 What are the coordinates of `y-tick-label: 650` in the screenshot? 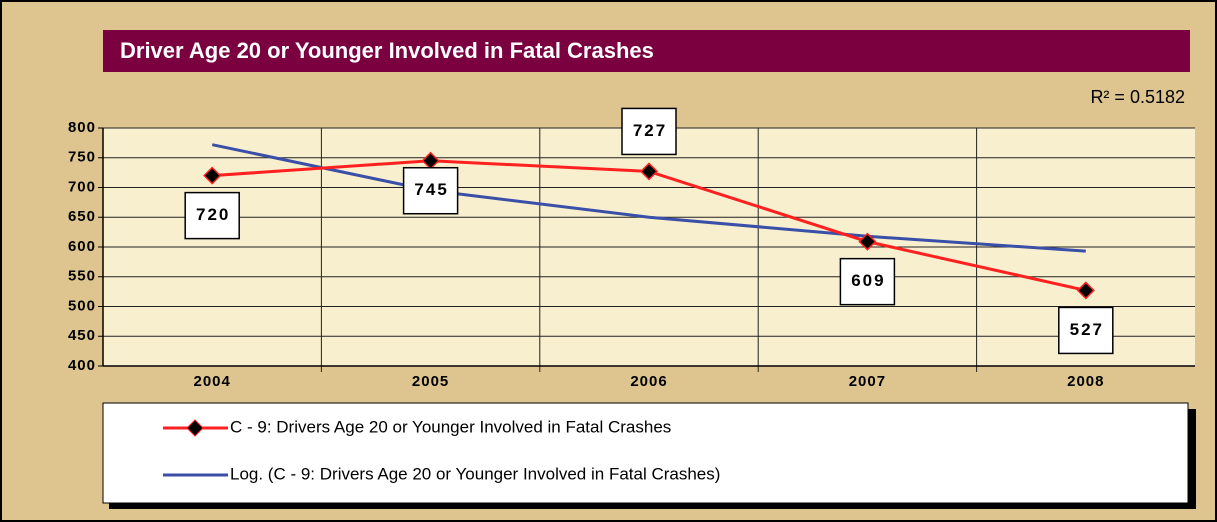 It's located at (82, 216).